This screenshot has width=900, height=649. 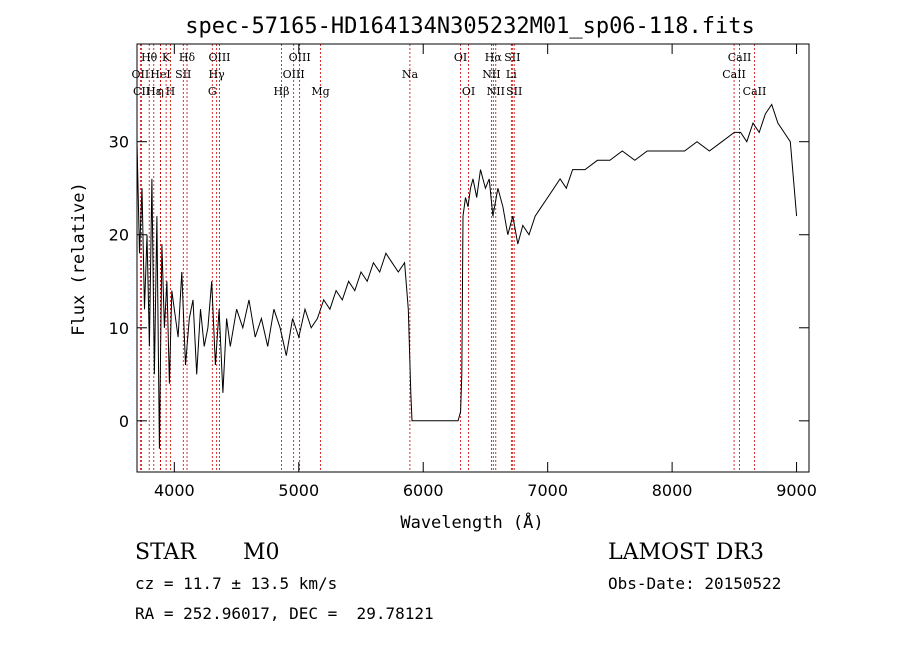 What do you see at coordinates (282, 91) in the screenshot?
I see `spectral-line-label: Hβ` at bounding box center [282, 91].